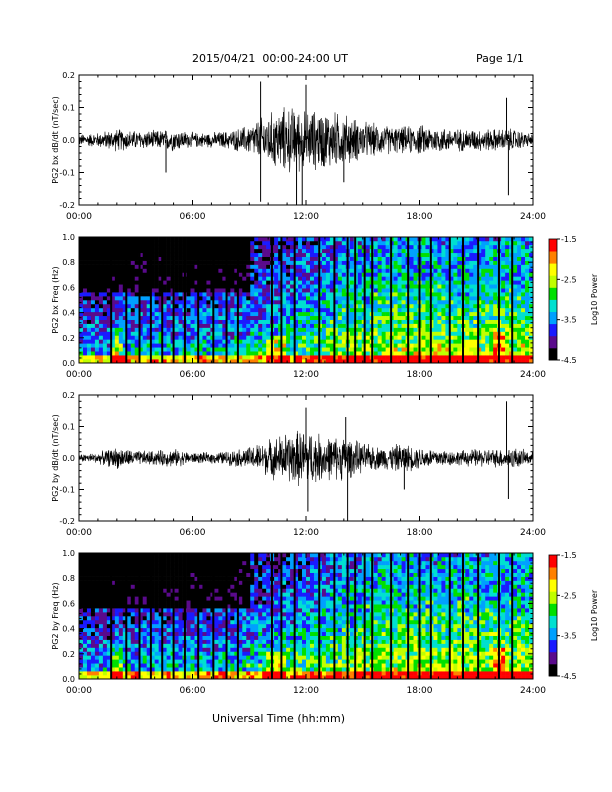 The height and width of the screenshot is (792, 612). What do you see at coordinates (569, 636) in the screenshot?
I see `colorbar-tick-label: -3.5` at bounding box center [569, 636].